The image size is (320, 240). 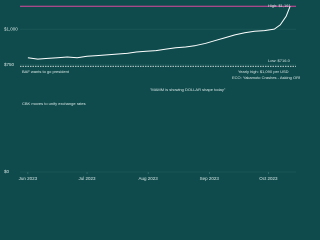 What do you see at coordinates (279, 5) in the screenshot?
I see `annotation: High: $1,161` at bounding box center [279, 5].